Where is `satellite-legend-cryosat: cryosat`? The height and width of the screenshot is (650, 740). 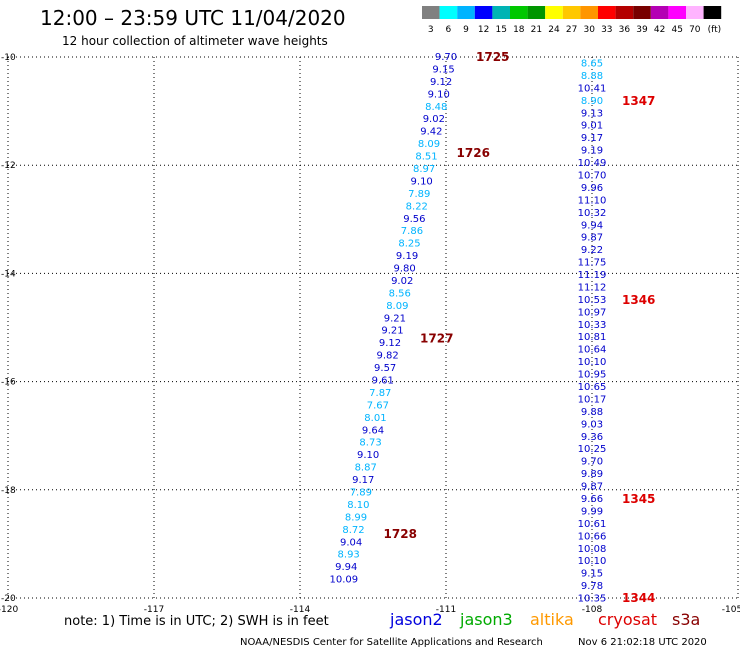
satellite-legend-cryosat: cryosat is located at coordinates (627, 619).